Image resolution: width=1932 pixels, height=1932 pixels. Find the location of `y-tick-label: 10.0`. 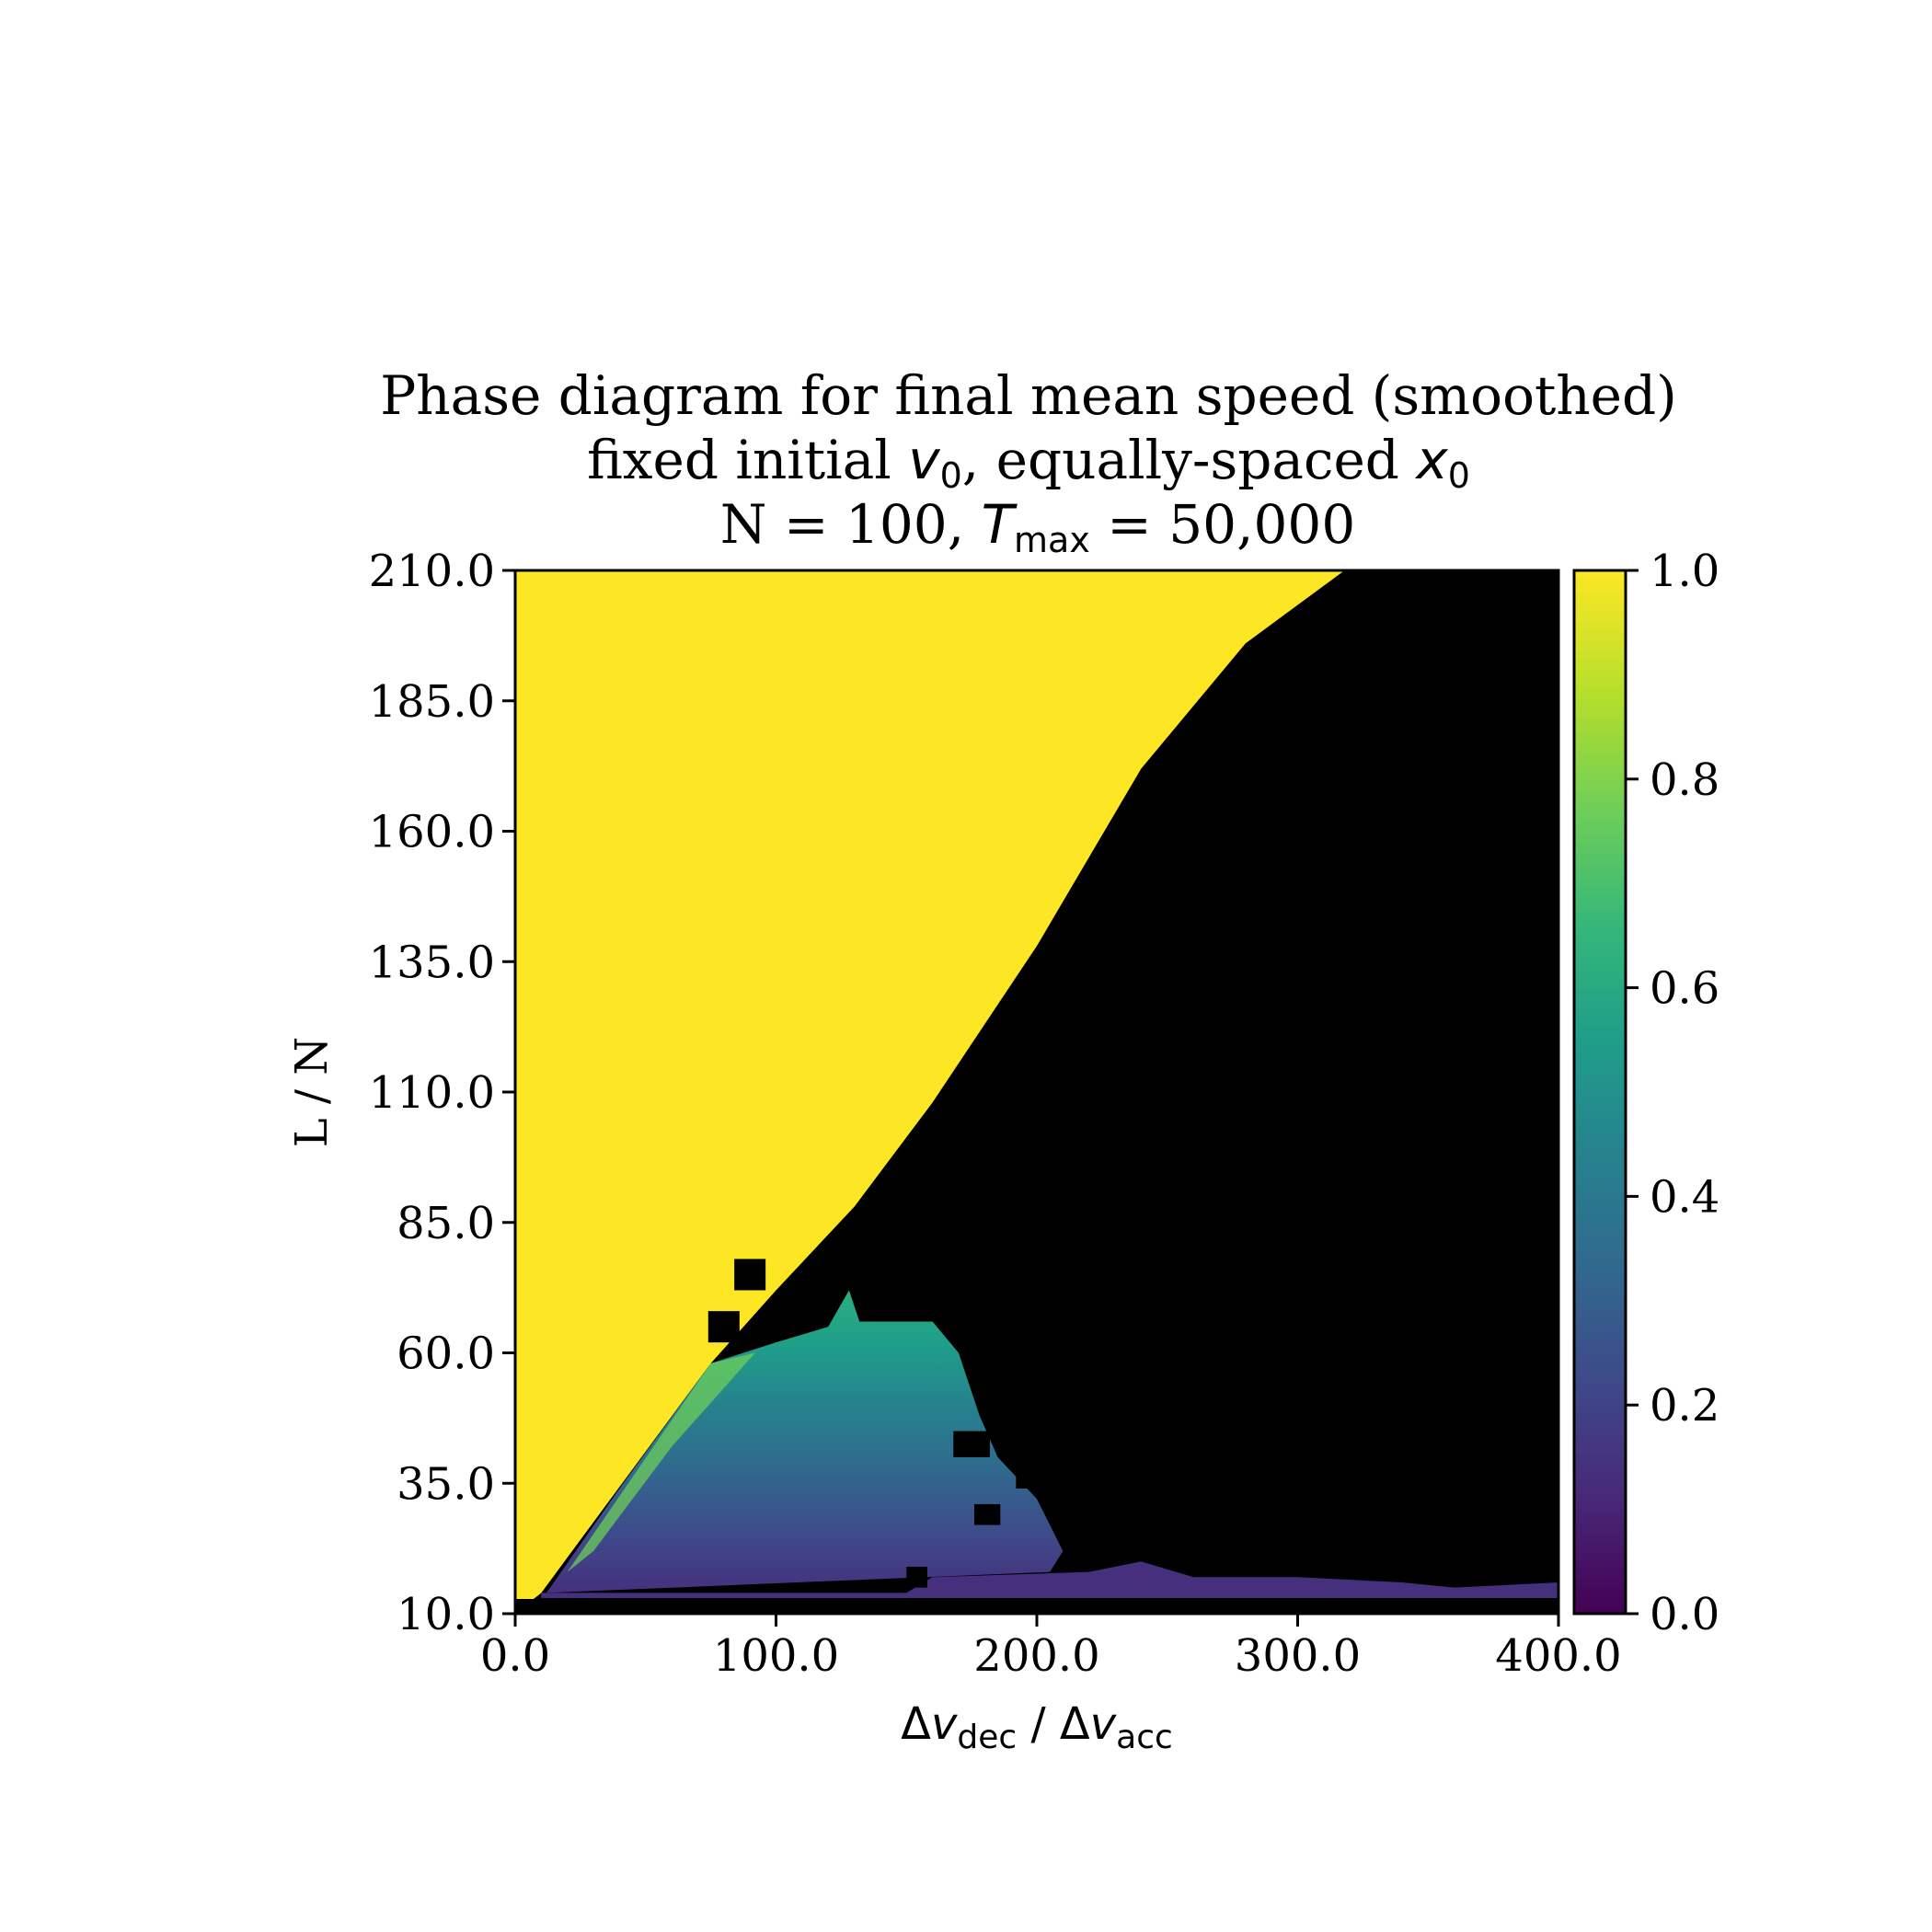

y-tick-label: 10.0 is located at coordinates (446, 1614).